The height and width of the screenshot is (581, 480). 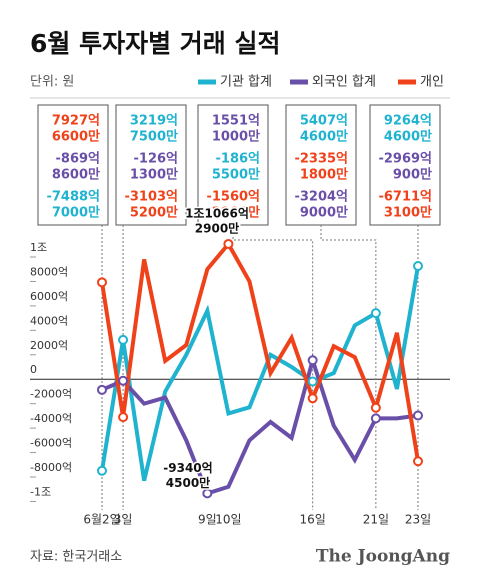 I want to click on box-text: -186억, so click(x=238, y=159).